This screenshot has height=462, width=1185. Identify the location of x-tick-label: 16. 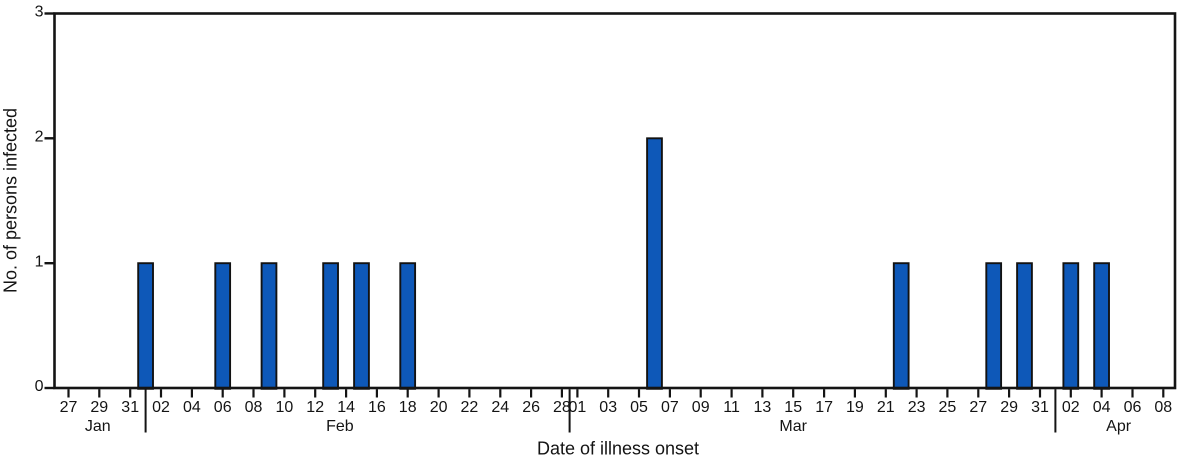
(377, 407).